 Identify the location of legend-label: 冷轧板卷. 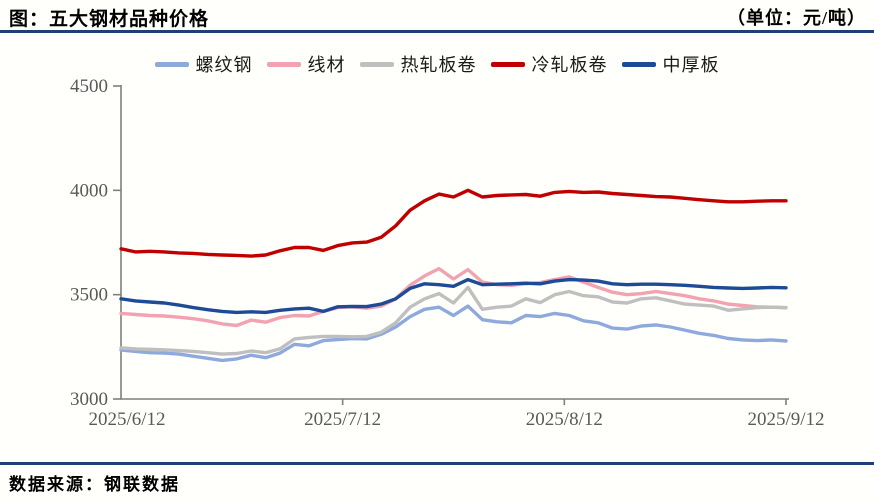
(569, 65).